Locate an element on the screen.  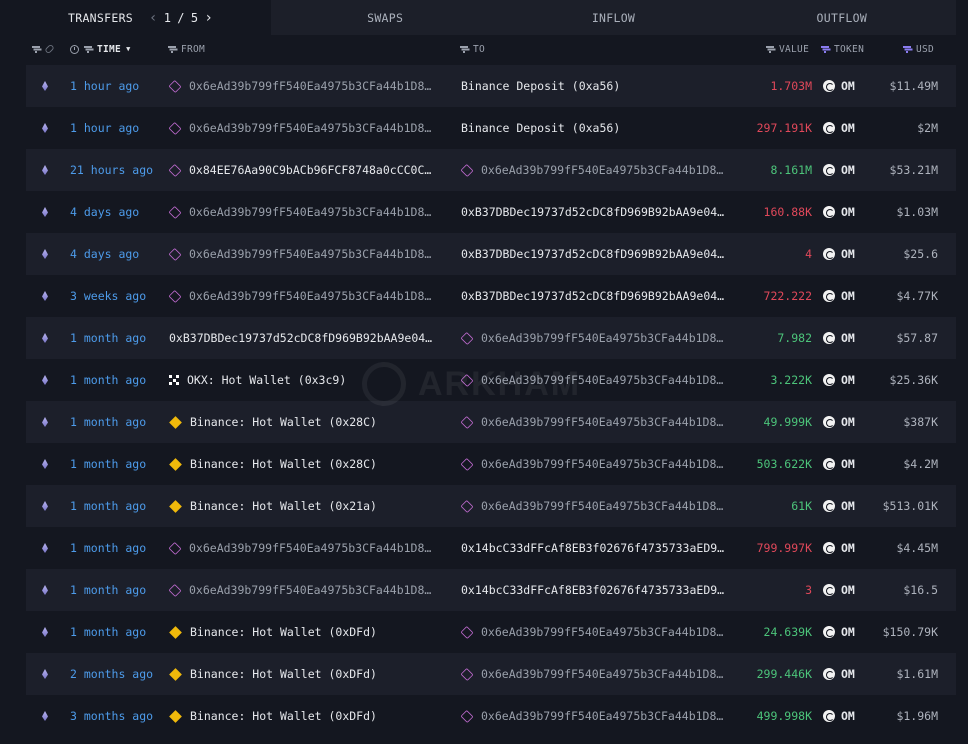
header-chain-filter is located at coordinates (43, 49).